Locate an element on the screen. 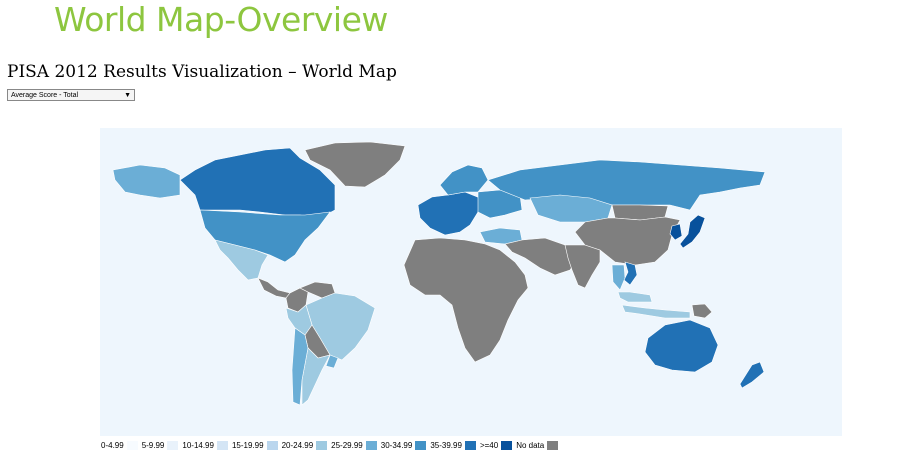  legend-item: 5-9.99 is located at coordinates (160, 445).